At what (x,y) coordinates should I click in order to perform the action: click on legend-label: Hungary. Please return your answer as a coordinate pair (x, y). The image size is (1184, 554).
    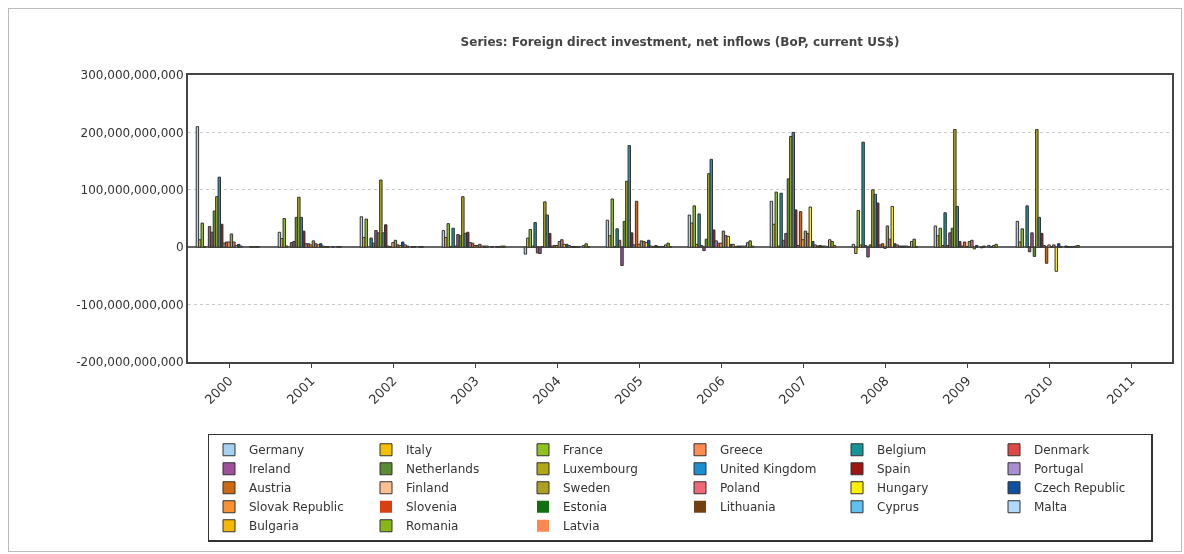
    Looking at the image, I should click on (903, 488).